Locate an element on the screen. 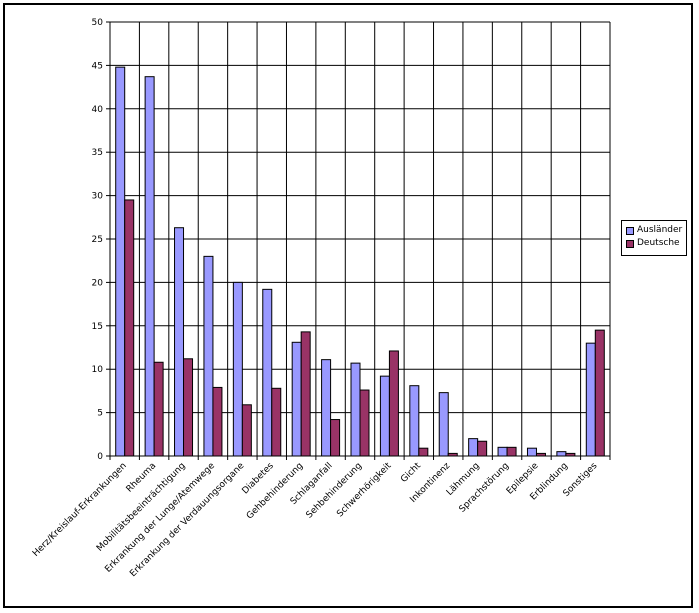 This screenshot has width=699, height=613. legend-swatch-auslaender is located at coordinates (630, 230).